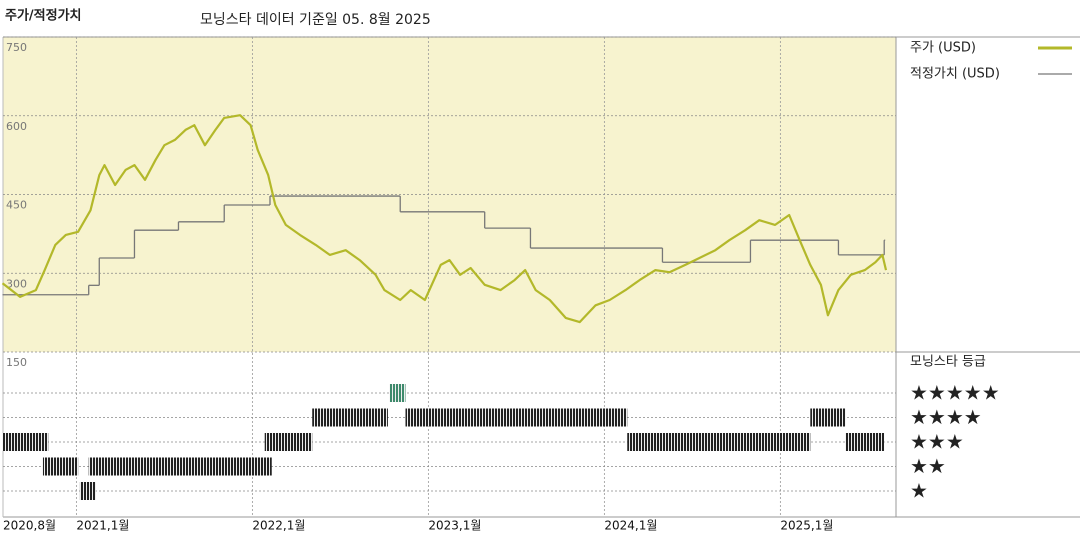  I want to click on chart-subtitle: 모닝스타 데이터 기준일 05. 8월 2025, so click(315, 20).